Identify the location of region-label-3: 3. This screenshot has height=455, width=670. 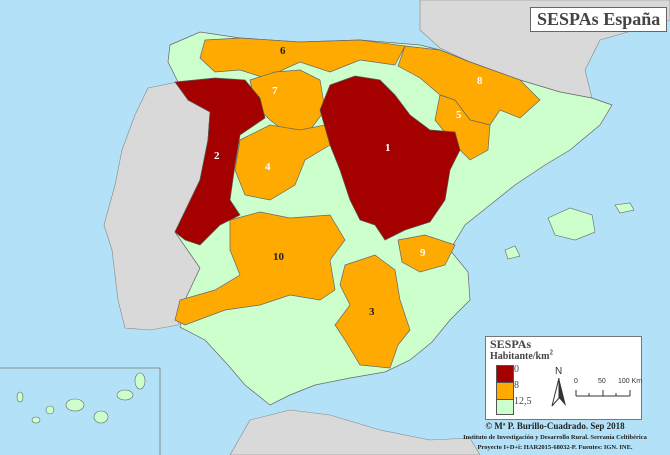
(372, 312).